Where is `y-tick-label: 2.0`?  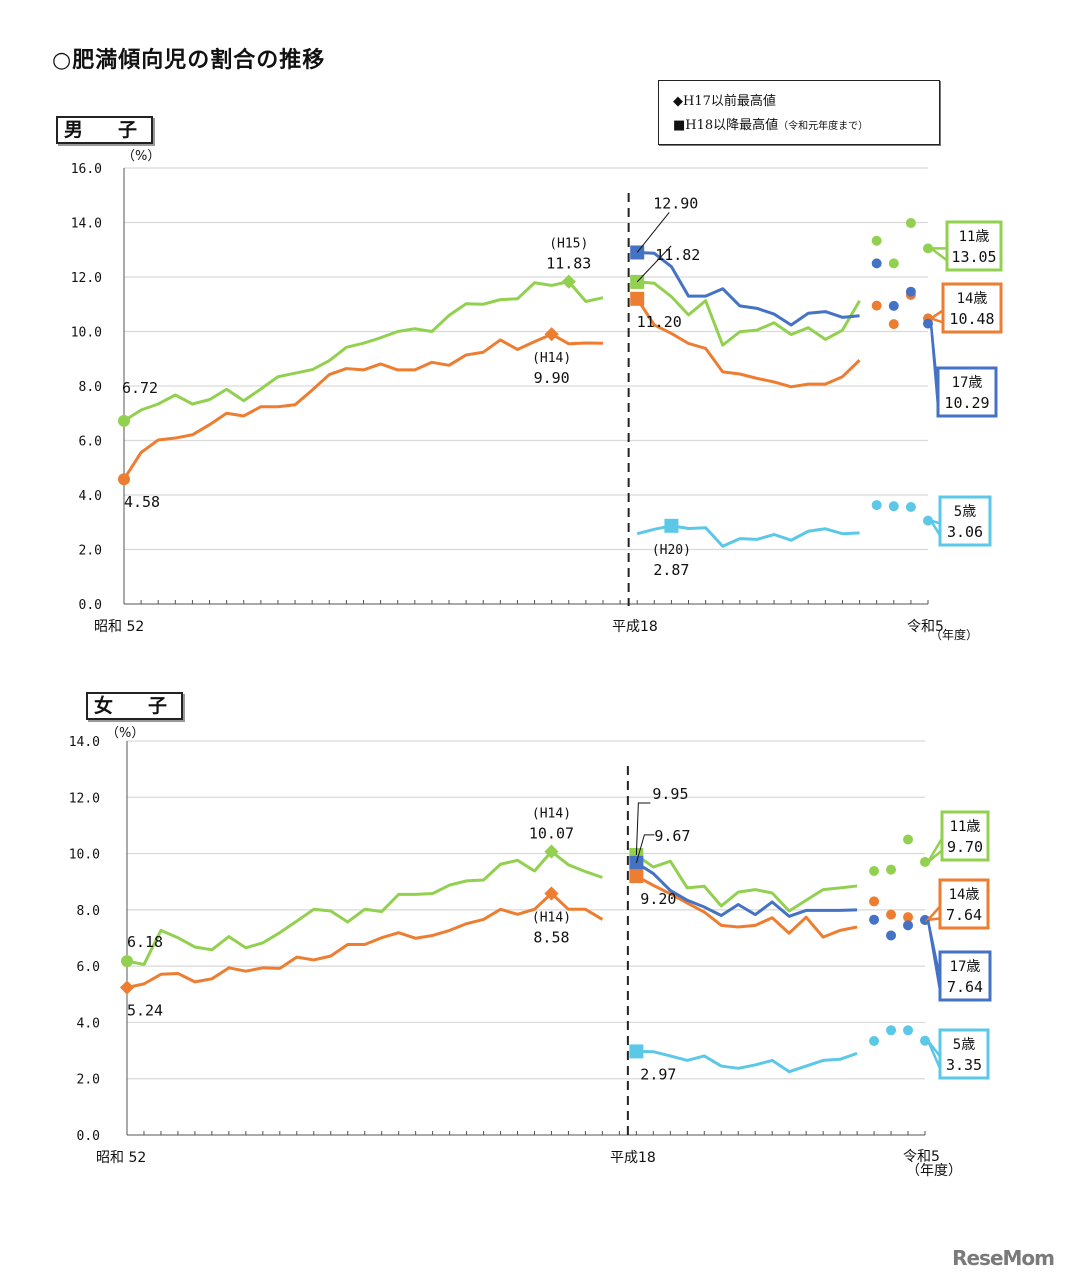
y-tick-label: 2.0 is located at coordinates (90, 551).